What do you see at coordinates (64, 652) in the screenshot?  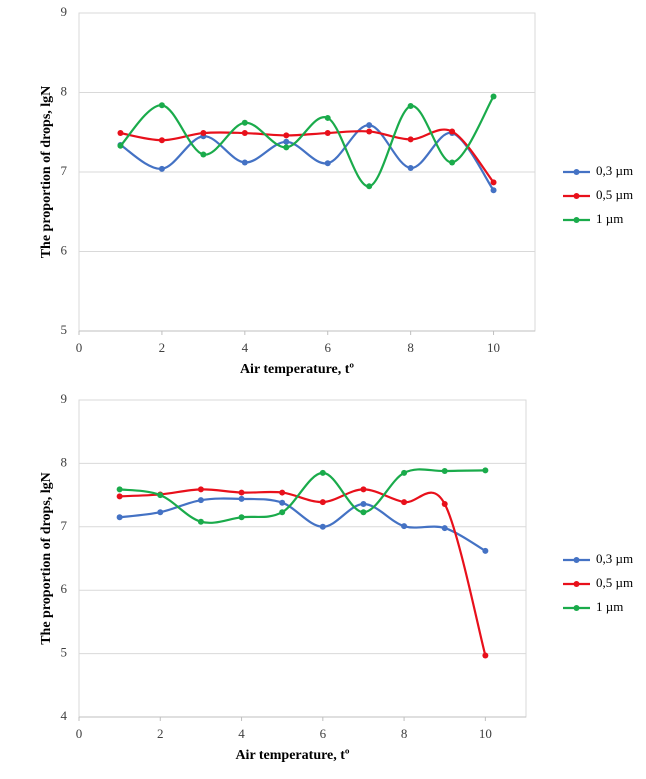 I see `y-tick-label: 5` at bounding box center [64, 652].